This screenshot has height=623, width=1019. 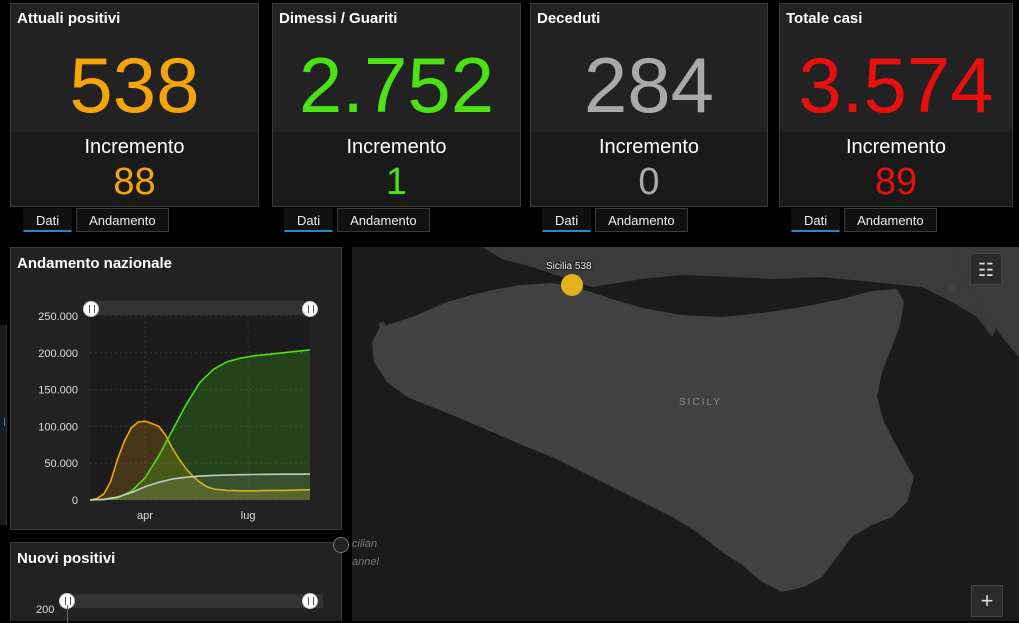 I want to click on chart-panel-nuovi-positivi: Nuovi positivi 200, so click(x=176, y=582).